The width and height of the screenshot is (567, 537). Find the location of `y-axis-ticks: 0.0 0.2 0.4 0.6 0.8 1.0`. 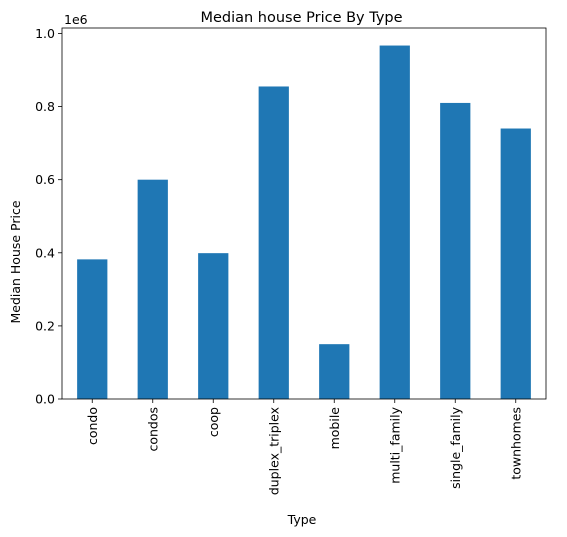

y-axis-ticks: 0.0 0.2 0.4 0.6 0.8 1.0 is located at coordinates (48, 216).